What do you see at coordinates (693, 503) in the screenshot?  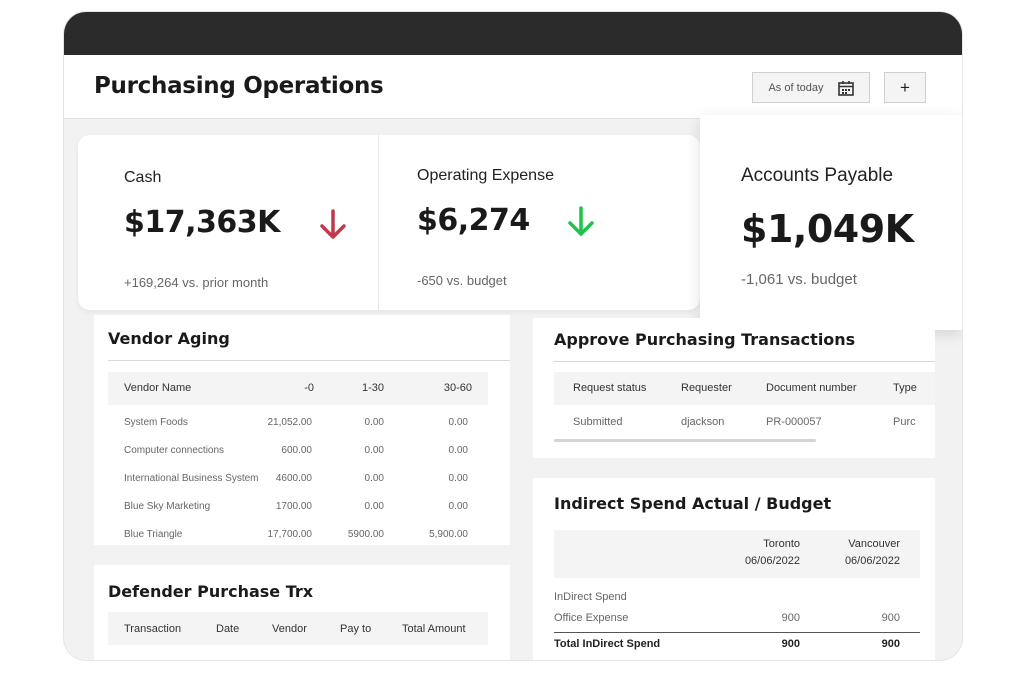 I see `panel-title: Indirect Spend Actual / Budget` at bounding box center [693, 503].